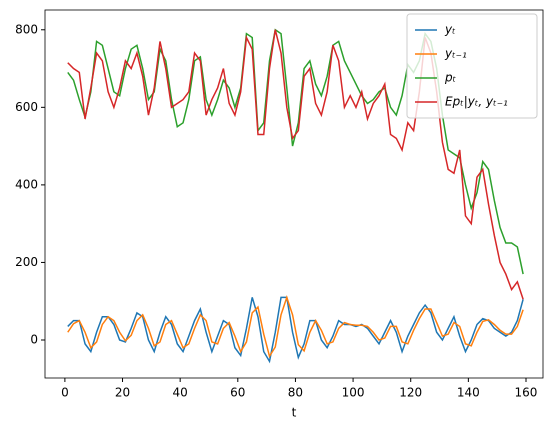 This screenshot has height=432, width=552. Describe the element at coordinates (472, 66) in the screenshot. I see `legend-box` at that location.